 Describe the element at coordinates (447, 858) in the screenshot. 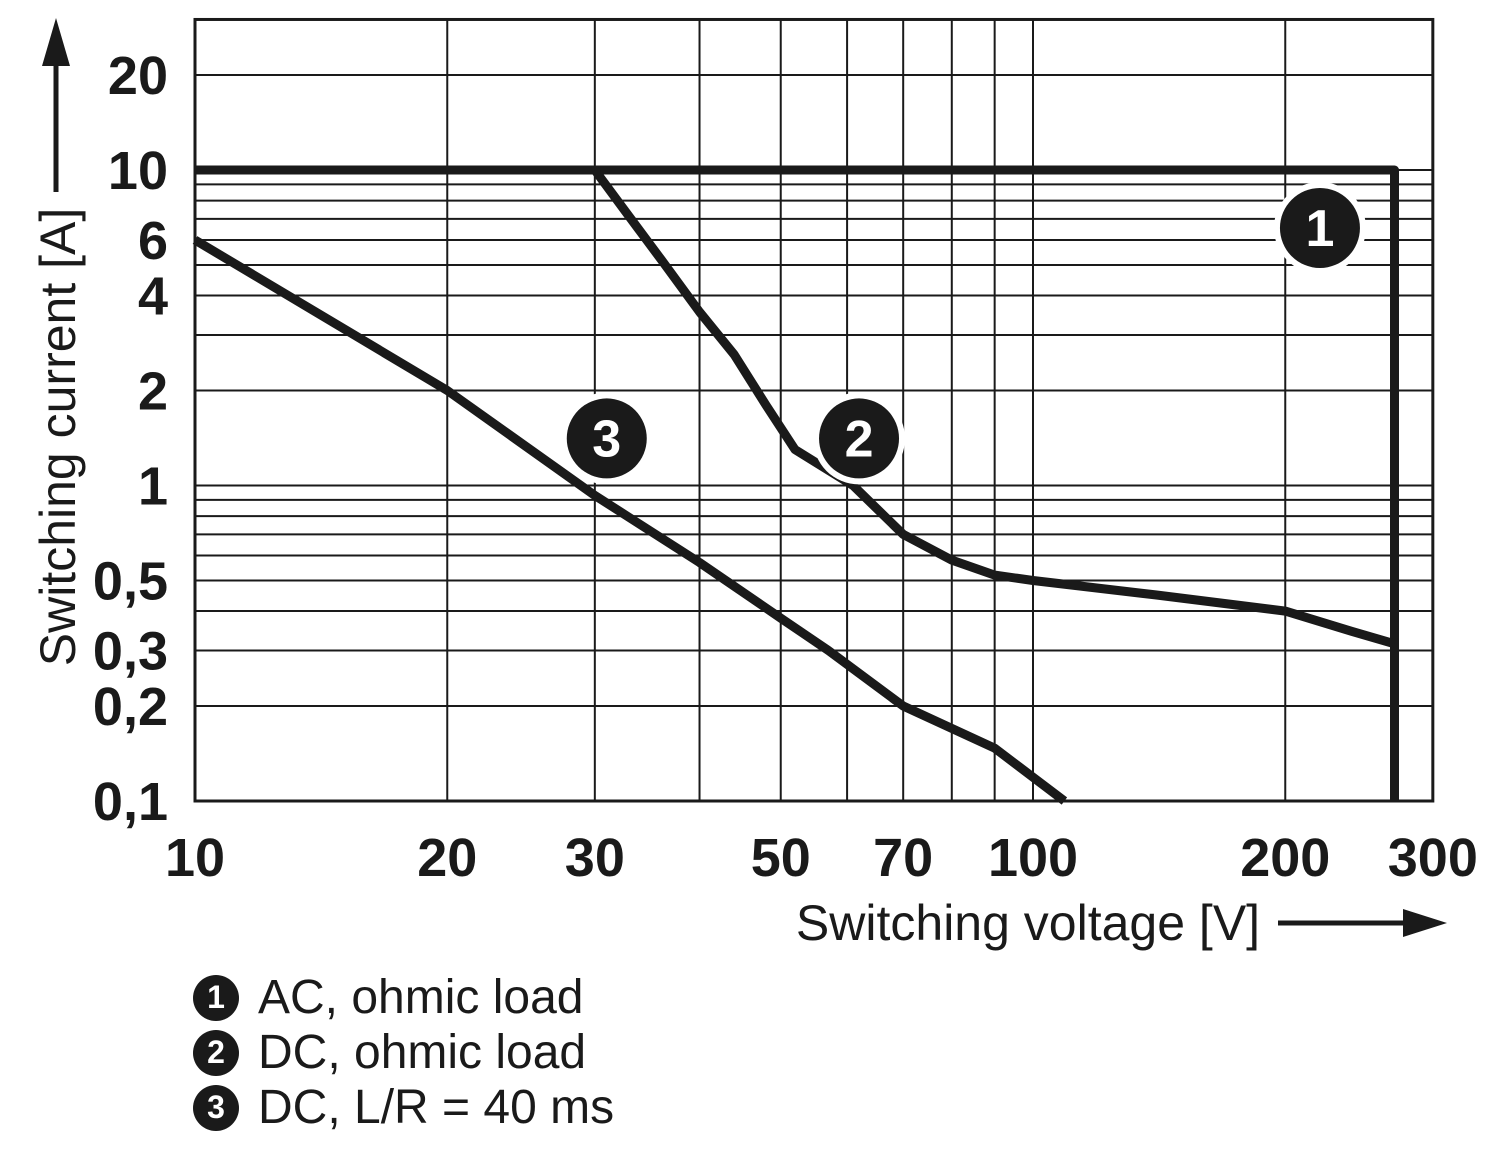

I see `x-tick-label: 20` at that location.